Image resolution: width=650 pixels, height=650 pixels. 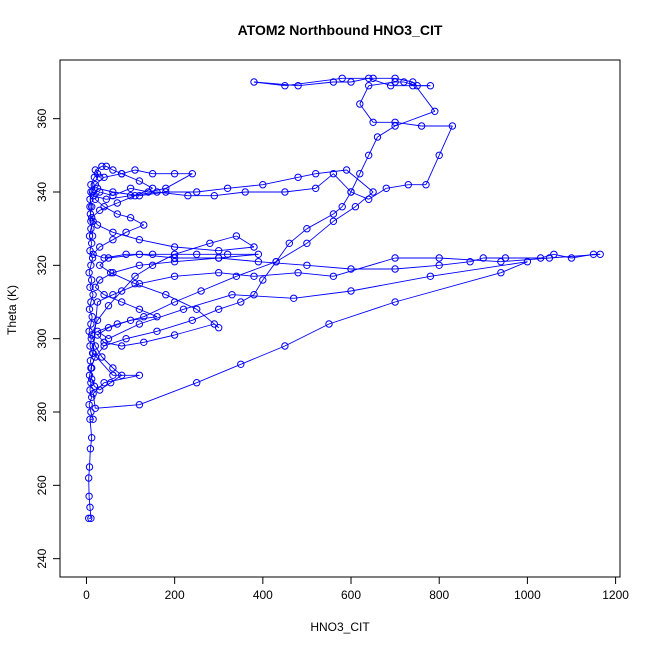 What do you see at coordinates (340, 30) in the screenshot?
I see `chart-title: ATOM2 Northbound HNO3_CIT` at bounding box center [340, 30].